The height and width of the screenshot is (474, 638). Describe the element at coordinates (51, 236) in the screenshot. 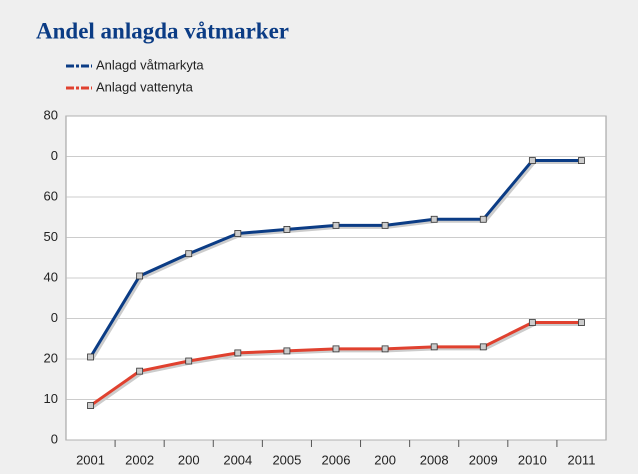

I see `y-tick-label: 50` at that location.